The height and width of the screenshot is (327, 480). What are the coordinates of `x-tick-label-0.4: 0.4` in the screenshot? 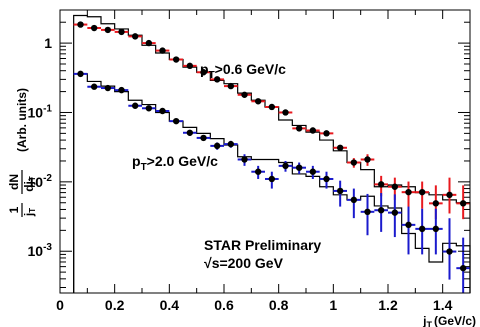 It's located at (170, 305).